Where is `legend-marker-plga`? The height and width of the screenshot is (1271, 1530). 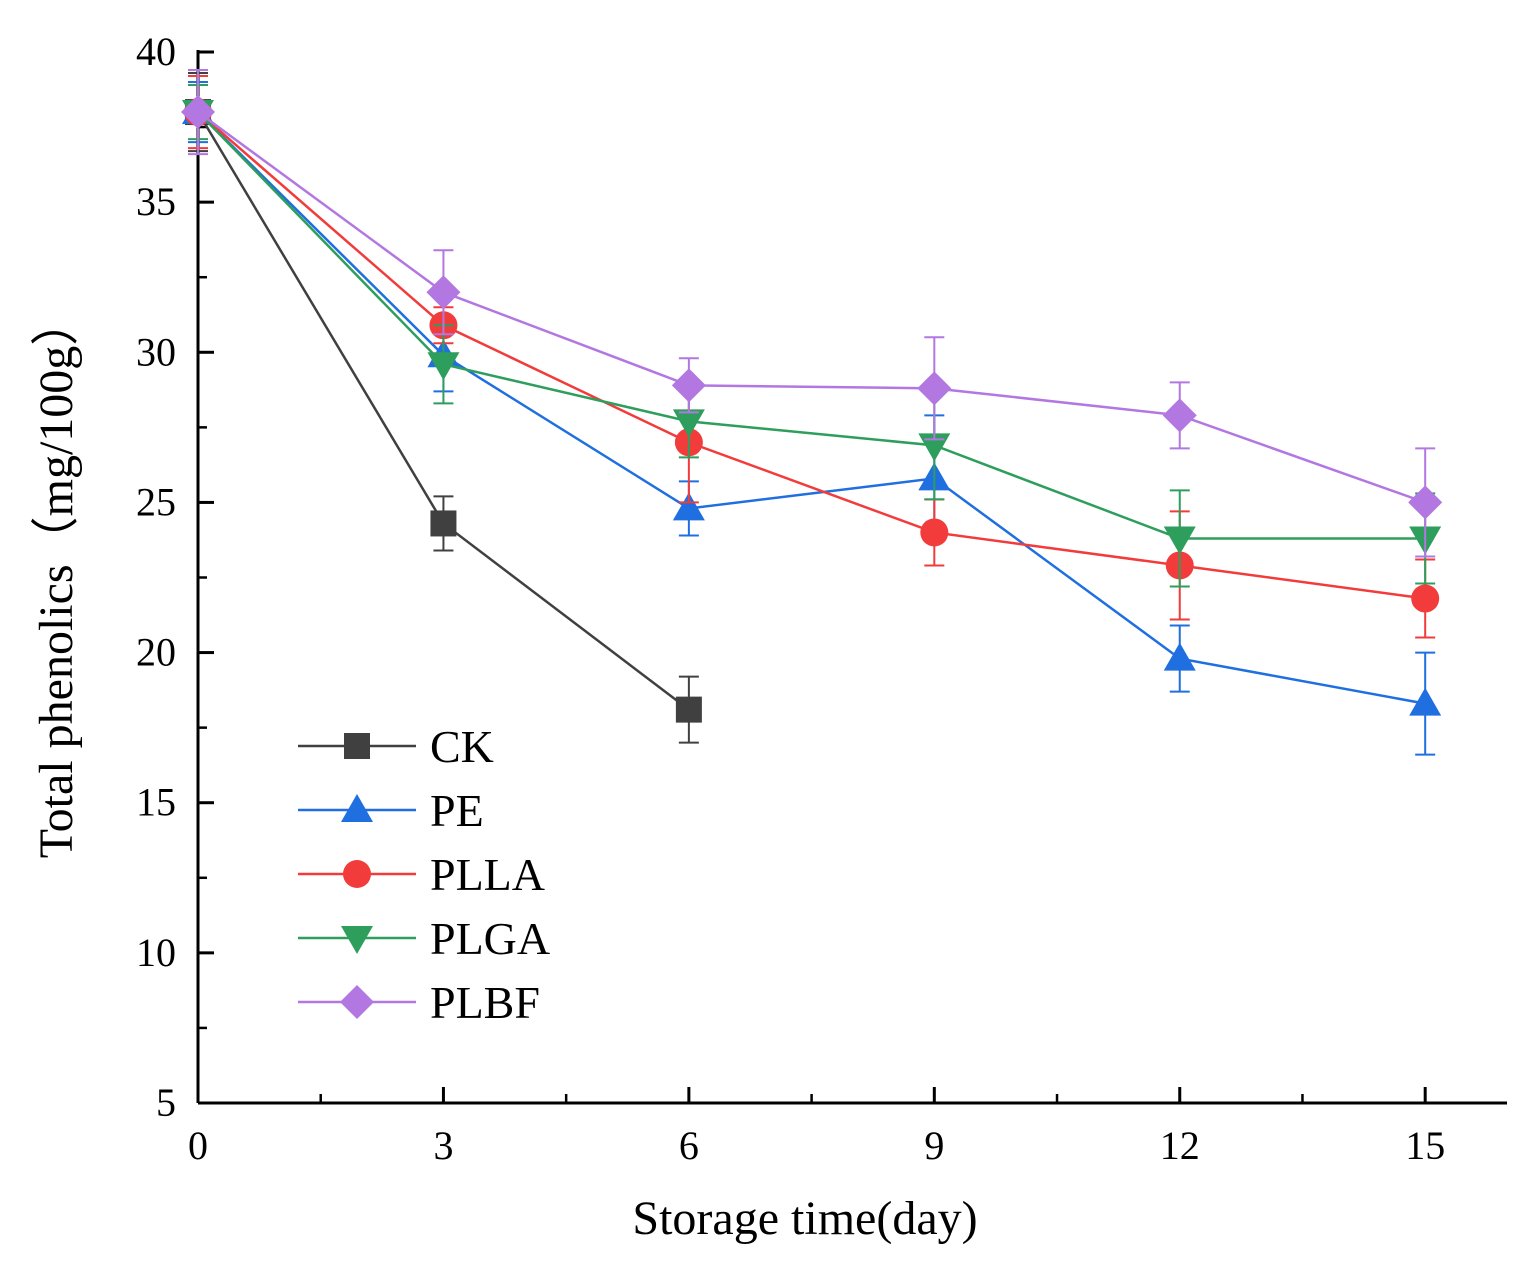
legend-marker-plga is located at coordinates (357, 940).